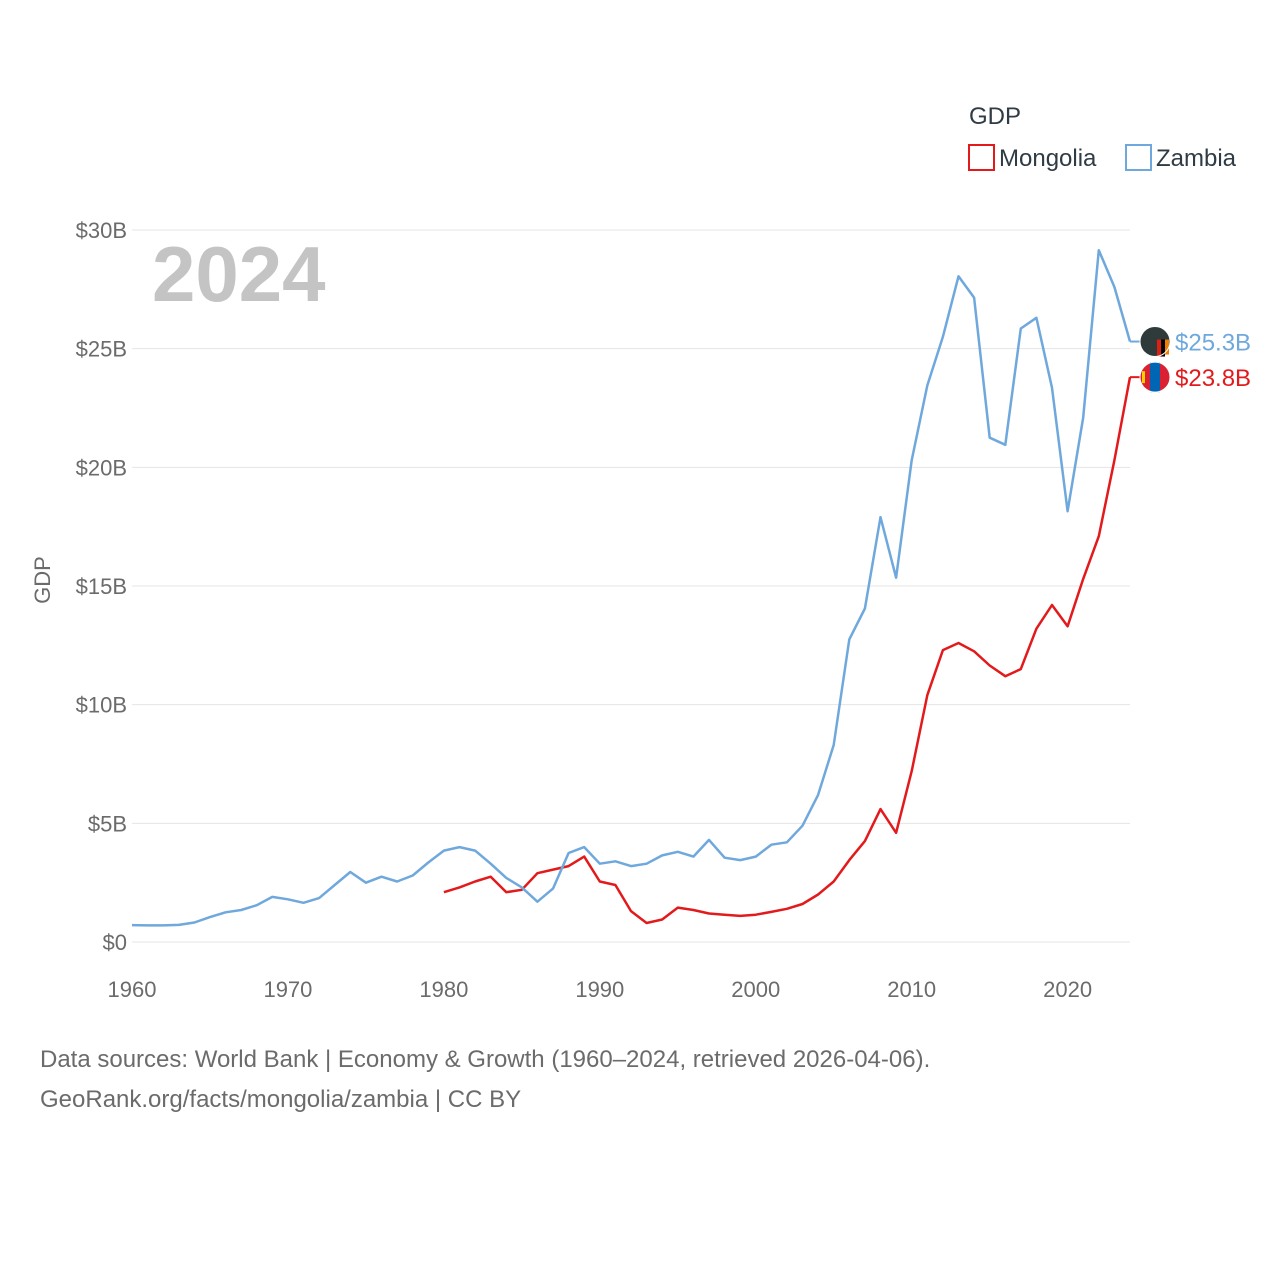 The image size is (1280, 1280). I want to click on zambia-flag-icon, so click(1155, 342).